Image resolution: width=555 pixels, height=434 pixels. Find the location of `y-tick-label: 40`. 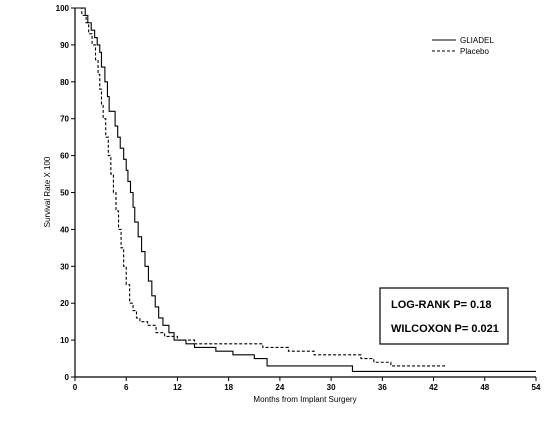

y-tick-label: 40 is located at coordinates (64, 229).